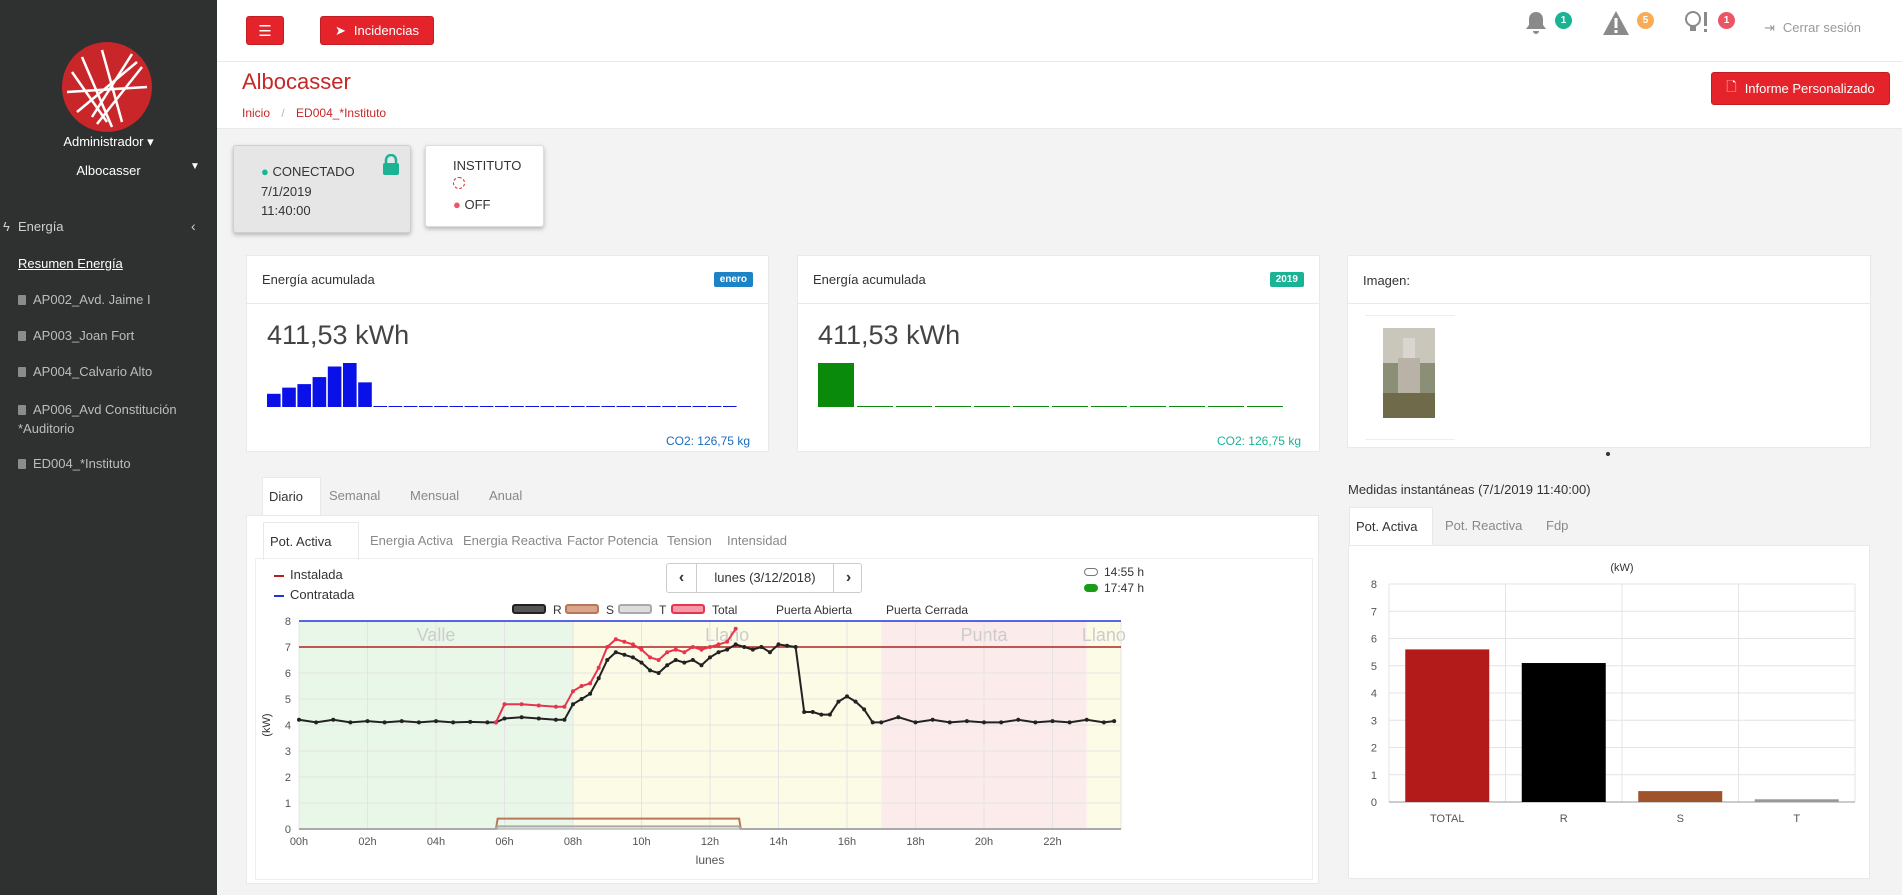 The image size is (1902, 895). Describe the element at coordinates (635, 609) in the screenshot. I see `legend-swatch-t` at that location.